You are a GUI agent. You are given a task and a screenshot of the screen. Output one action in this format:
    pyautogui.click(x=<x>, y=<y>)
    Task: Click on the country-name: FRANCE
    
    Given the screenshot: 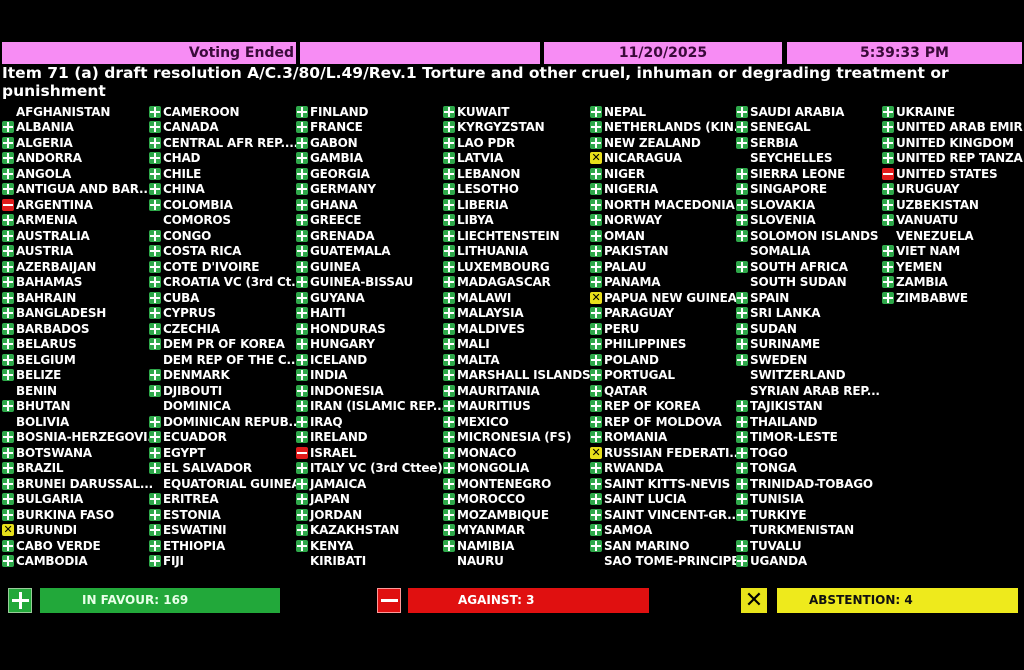 What is the action you would take?
    pyautogui.click(x=336, y=127)
    